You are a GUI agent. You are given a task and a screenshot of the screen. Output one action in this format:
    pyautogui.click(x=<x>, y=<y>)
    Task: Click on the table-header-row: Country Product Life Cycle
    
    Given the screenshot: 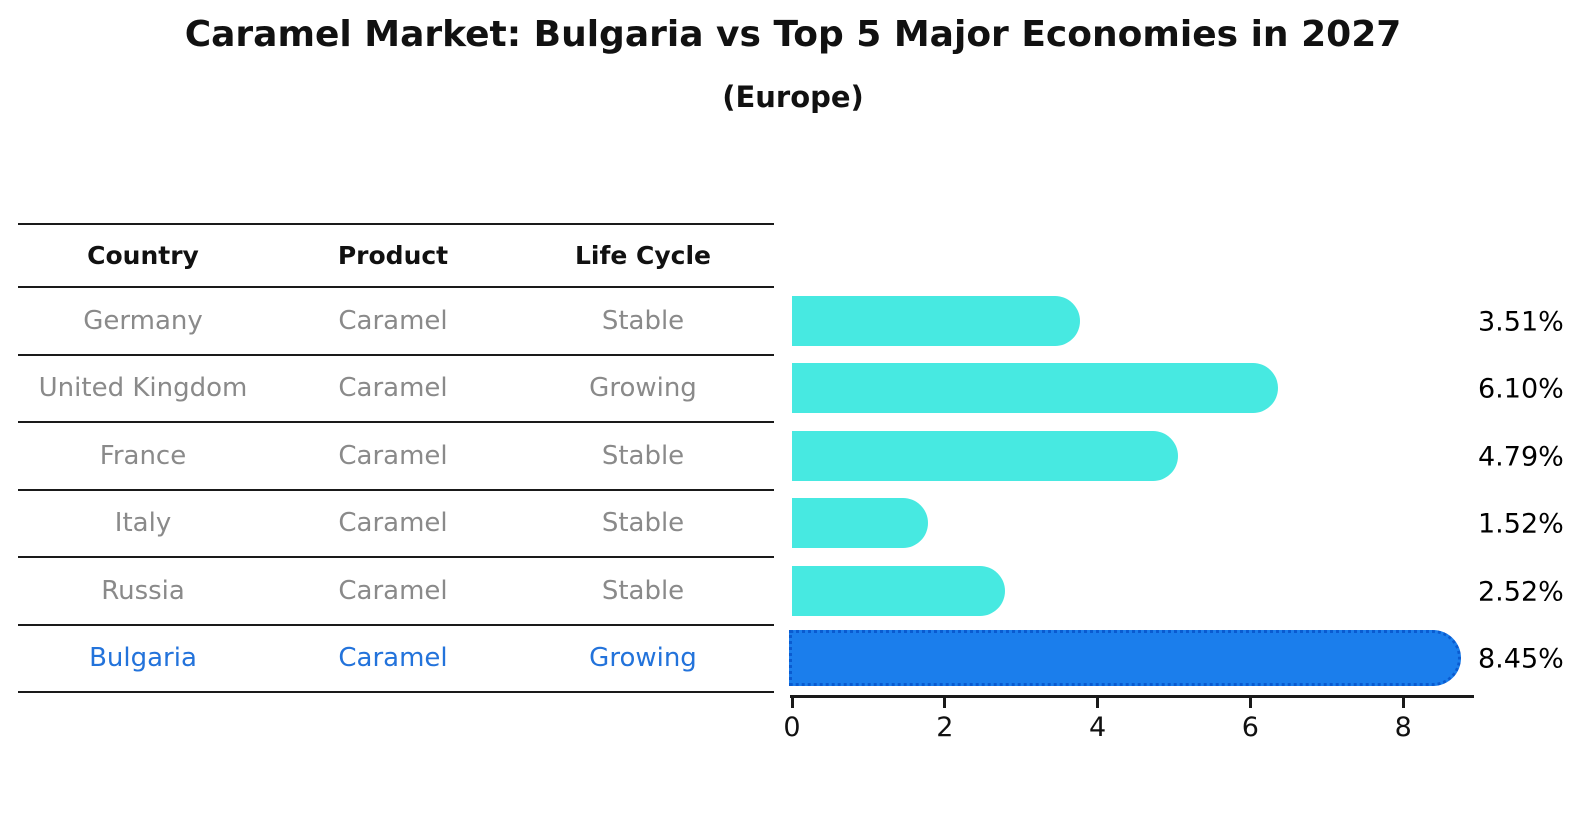 What is the action you would take?
    pyautogui.click(x=393, y=255)
    